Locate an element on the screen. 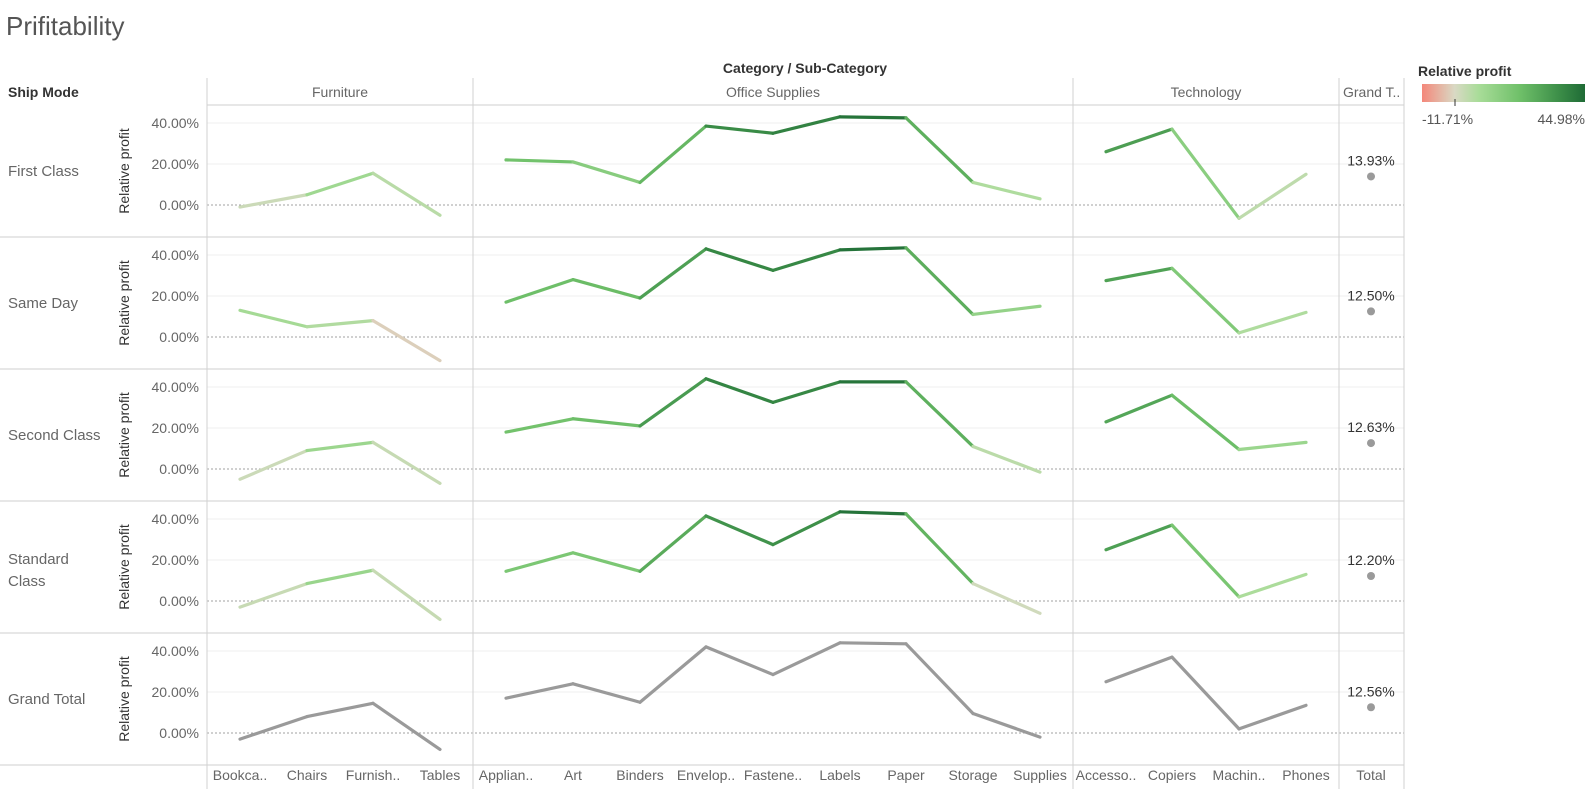  x-tick-label-total: Total is located at coordinates (1371, 775).